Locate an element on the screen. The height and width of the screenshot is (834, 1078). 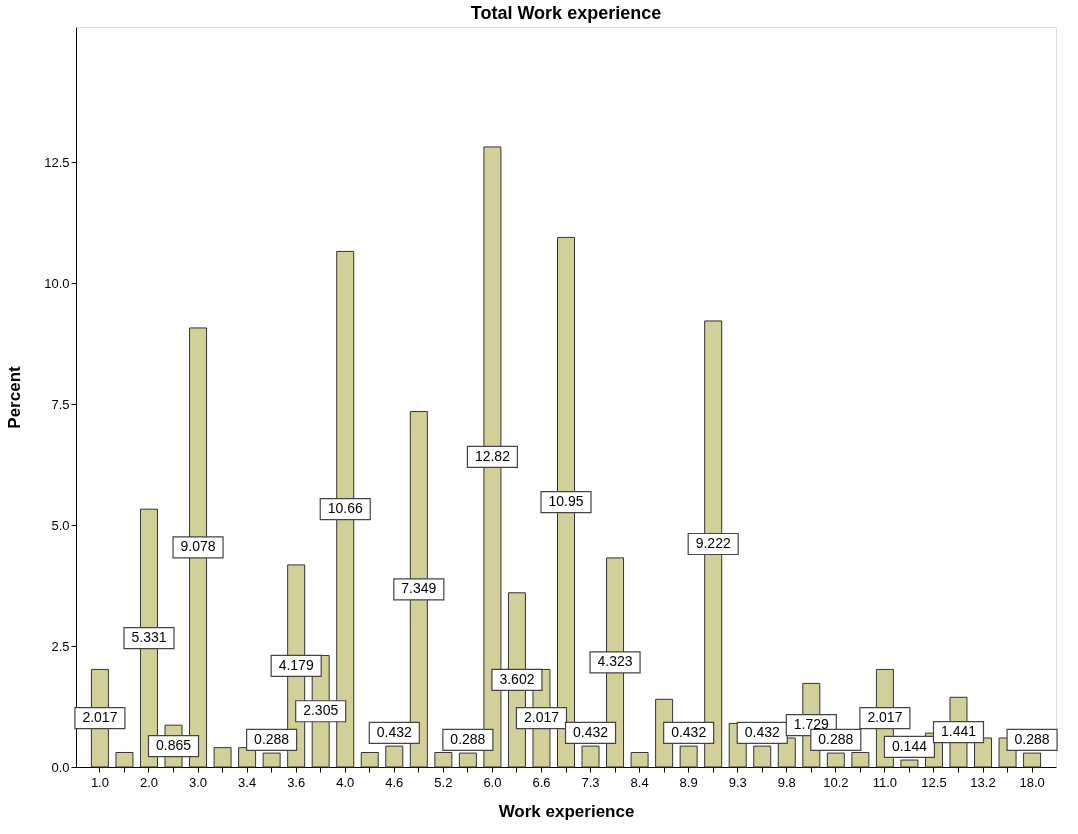
x-tick-label: 10.2 is located at coordinates (836, 782).